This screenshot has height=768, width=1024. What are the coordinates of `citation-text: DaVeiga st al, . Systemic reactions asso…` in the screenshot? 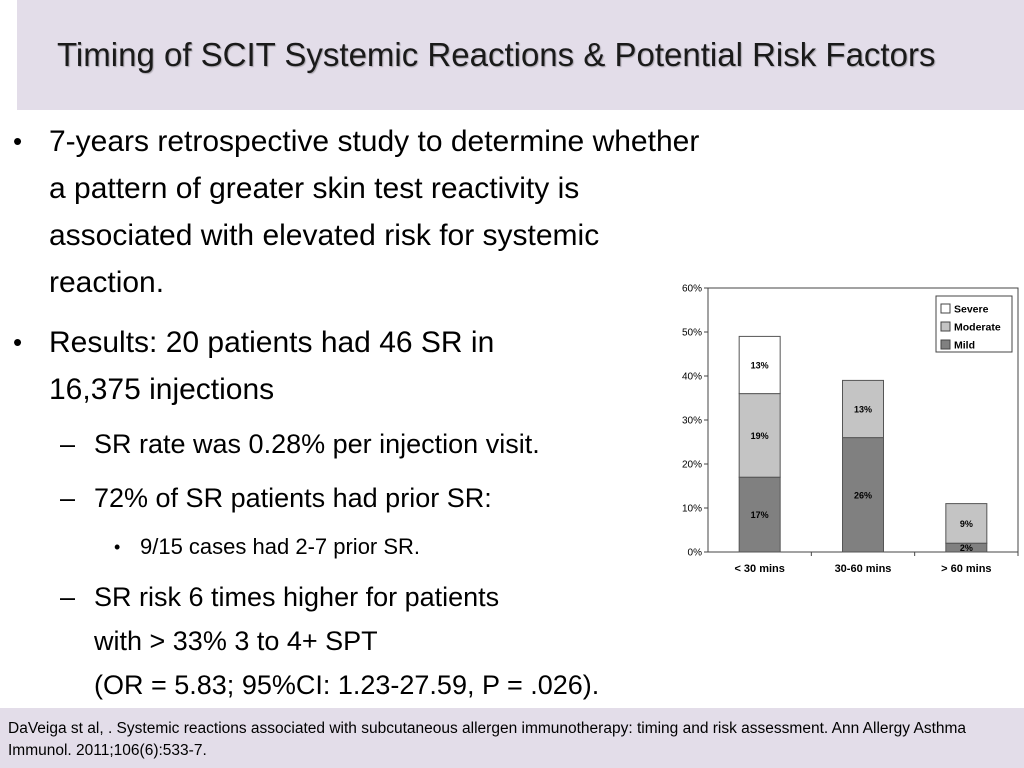 It's located at (487, 739).